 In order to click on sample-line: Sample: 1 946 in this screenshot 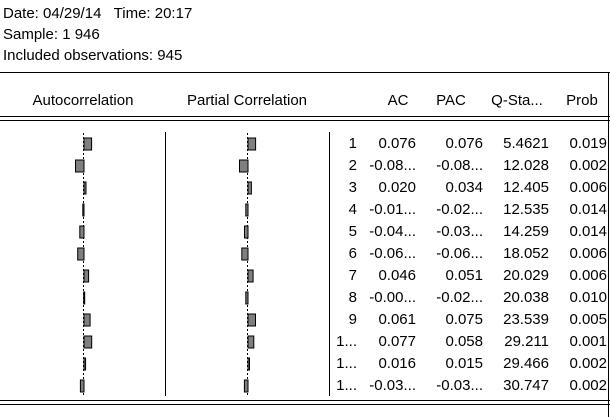, I will do `click(51, 34)`.